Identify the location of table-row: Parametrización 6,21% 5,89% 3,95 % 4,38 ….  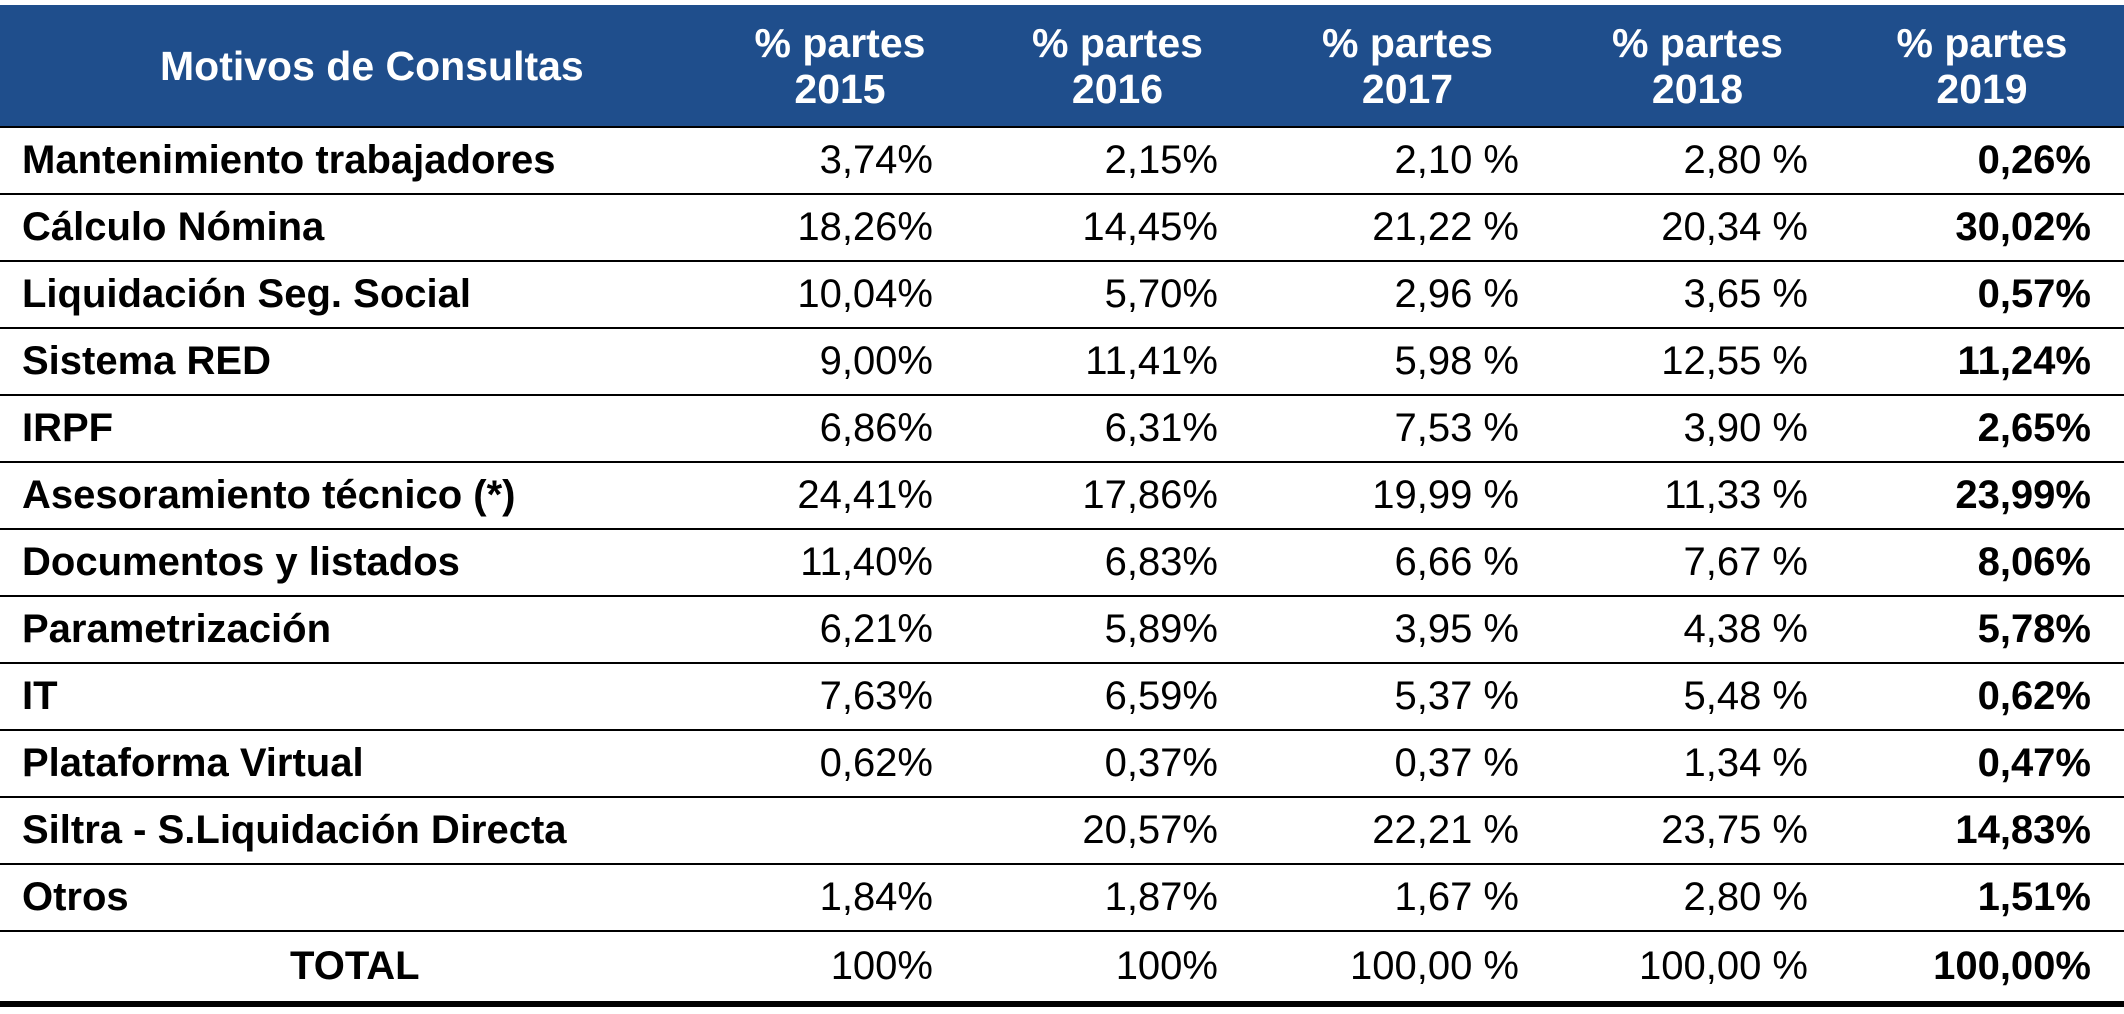
(1062, 629).